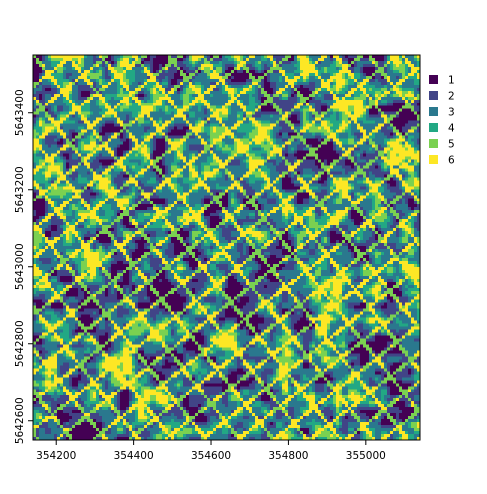 The width and height of the screenshot is (487, 494). I want to click on x-tick-label: 354400, so click(134, 456).